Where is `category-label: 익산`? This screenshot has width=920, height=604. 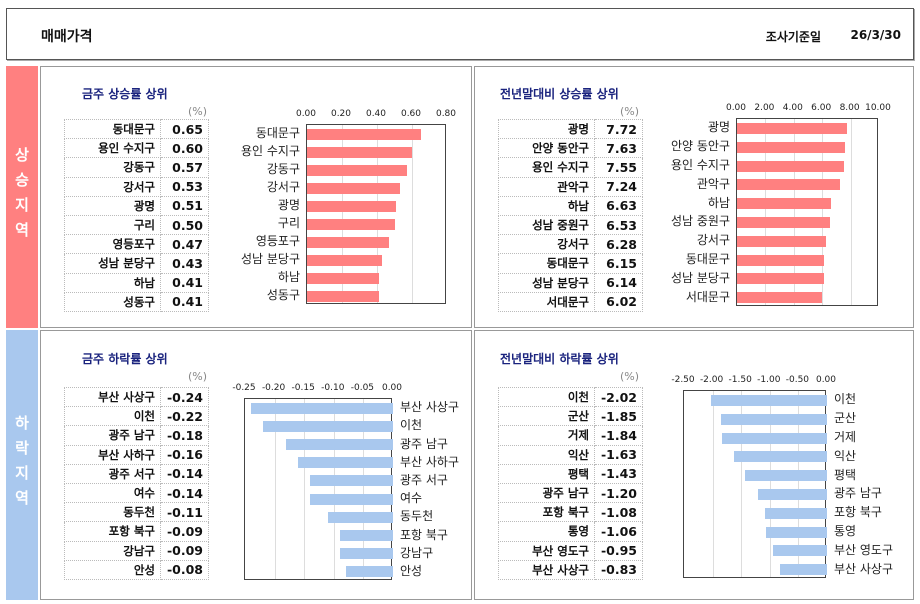 category-label: 익산 is located at coordinates (845, 455).